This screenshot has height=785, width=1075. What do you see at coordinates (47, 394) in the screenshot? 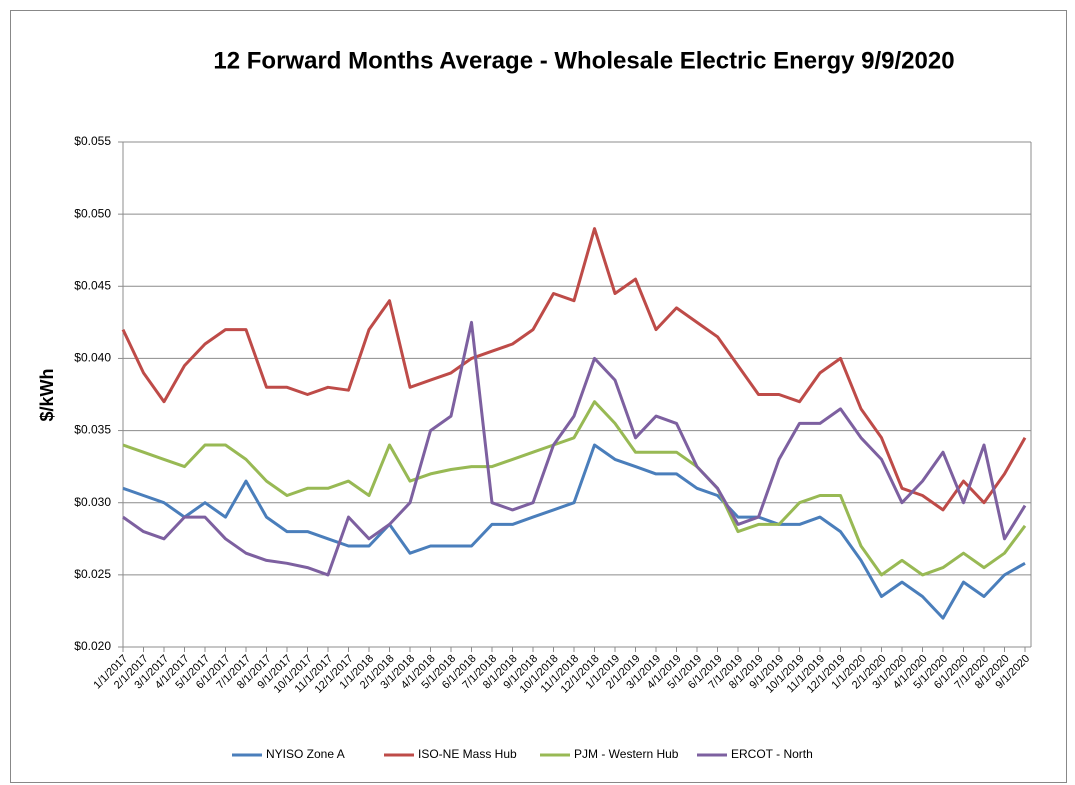
I see `y-axis-label: $/kWh` at bounding box center [47, 394].